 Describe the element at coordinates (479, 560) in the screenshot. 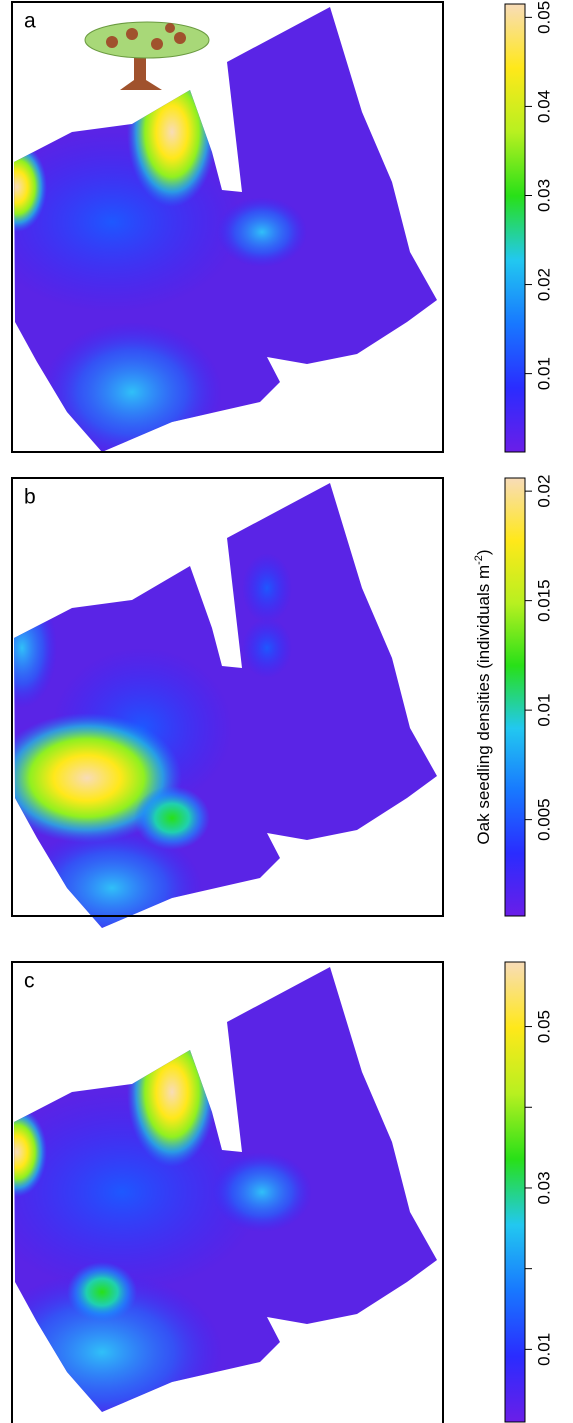

I see `label-sup: -2` at that location.